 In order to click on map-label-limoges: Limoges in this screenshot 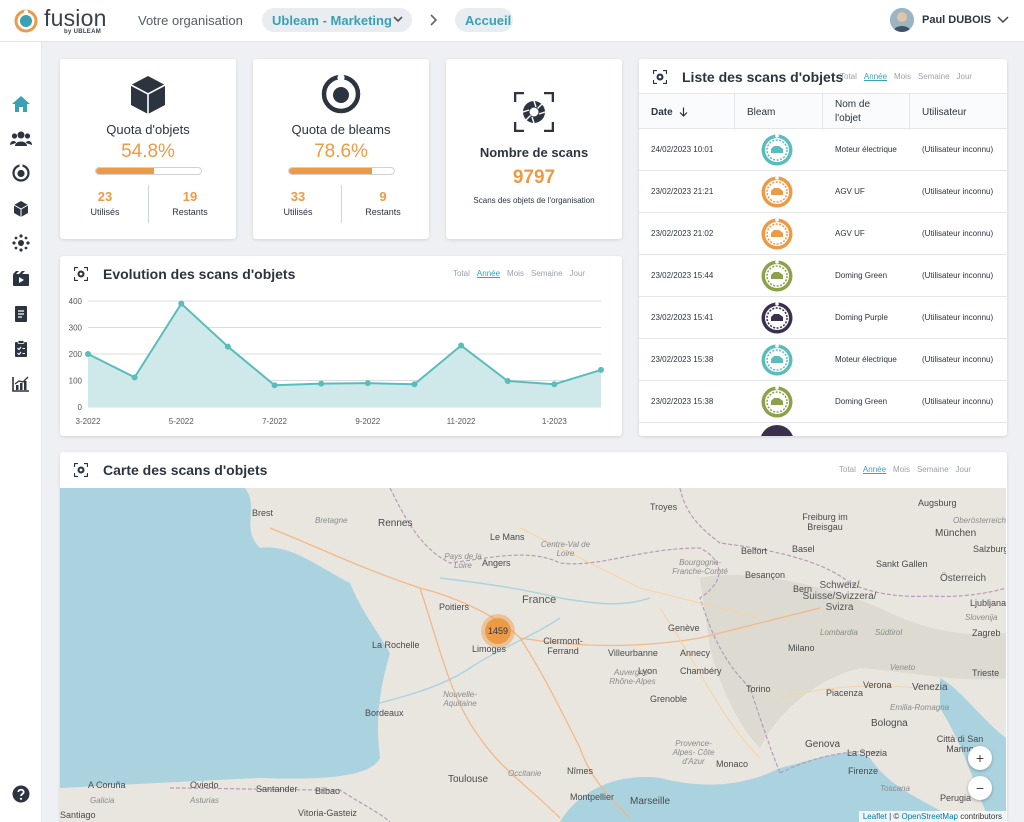, I will do `click(489, 649)`.